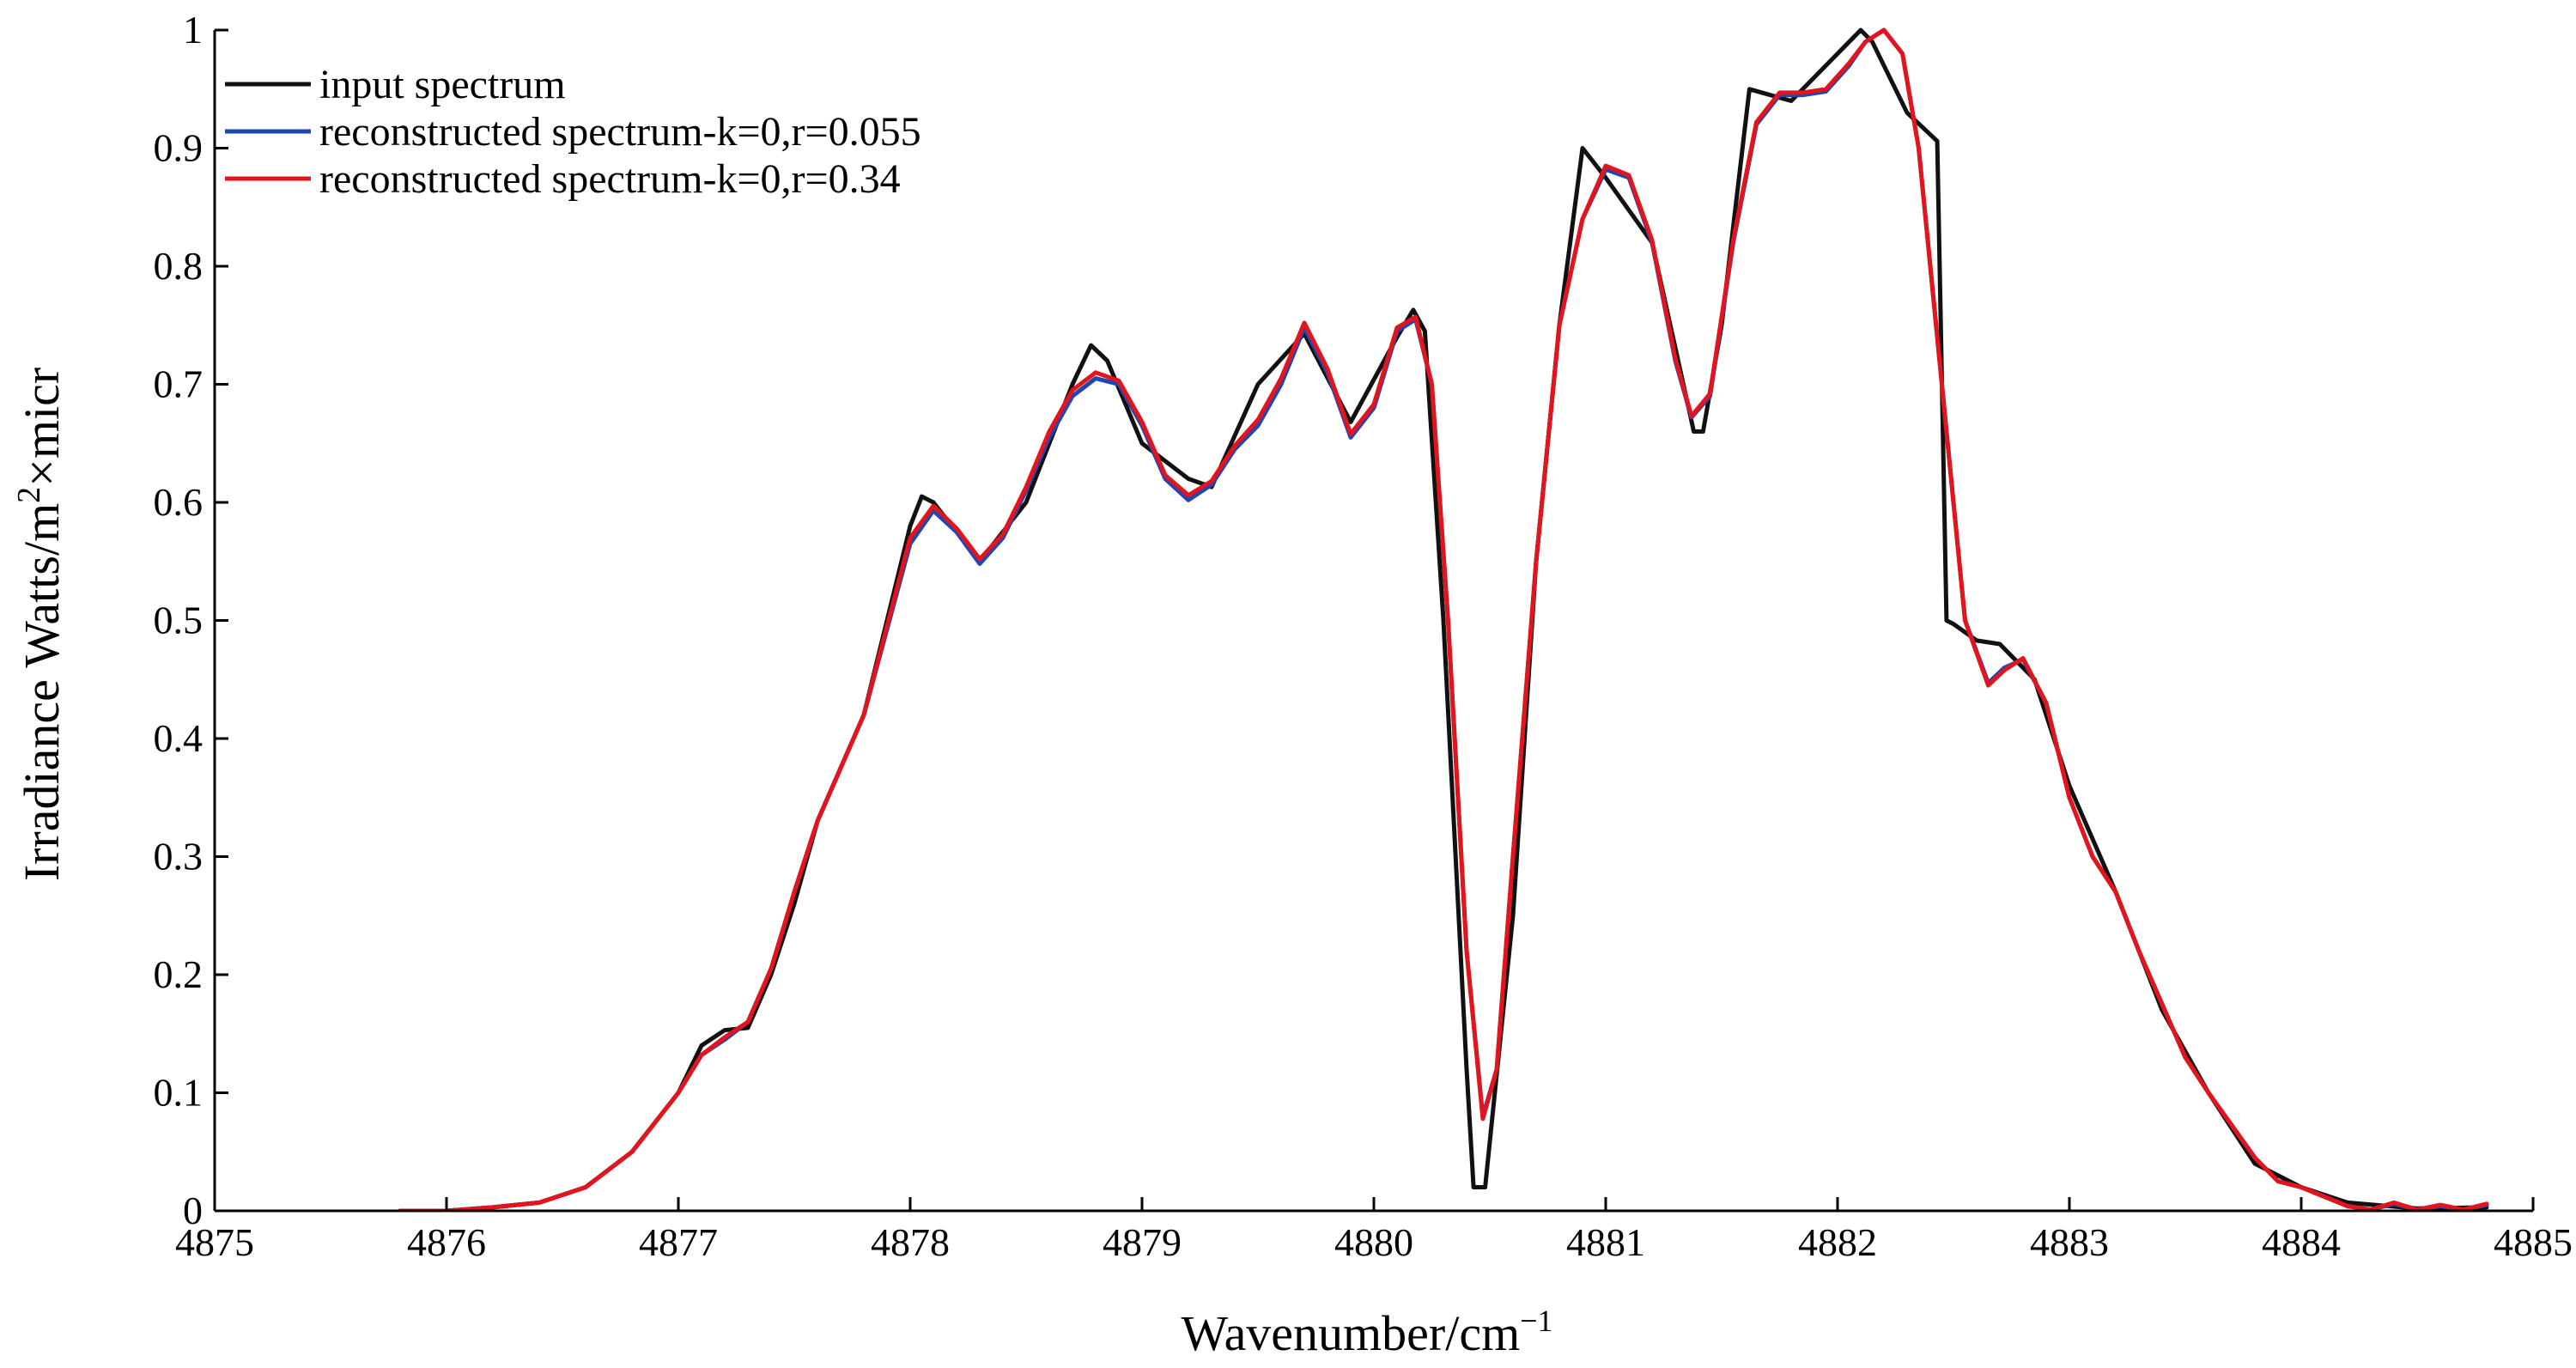 The width and height of the screenshot is (2576, 1368). I want to click on x-axis-title: Wavenumber/cm−1, so click(1367, 1332).